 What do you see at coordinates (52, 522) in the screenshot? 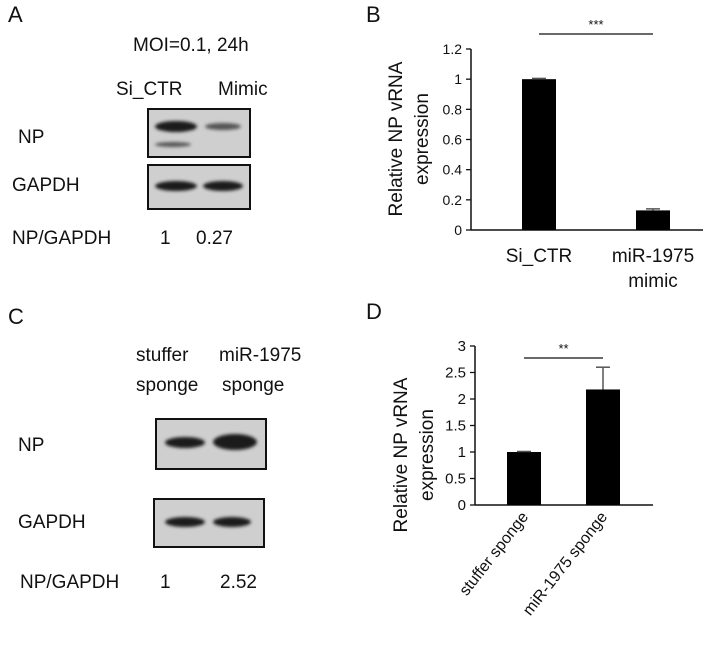
I see `panel-c-gapdh-row-label: GAPDH` at bounding box center [52, 522].